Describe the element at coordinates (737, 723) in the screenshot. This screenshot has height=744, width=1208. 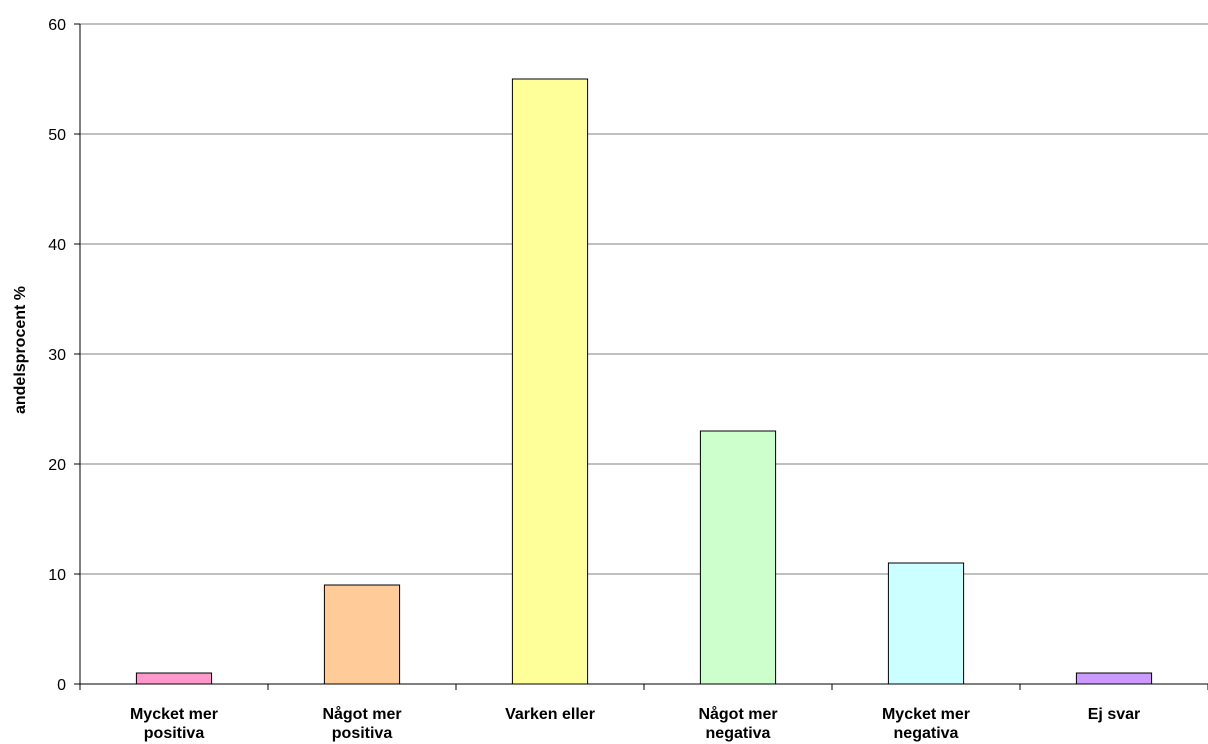
I see `x-category-label: Något mer negativa` at that location.